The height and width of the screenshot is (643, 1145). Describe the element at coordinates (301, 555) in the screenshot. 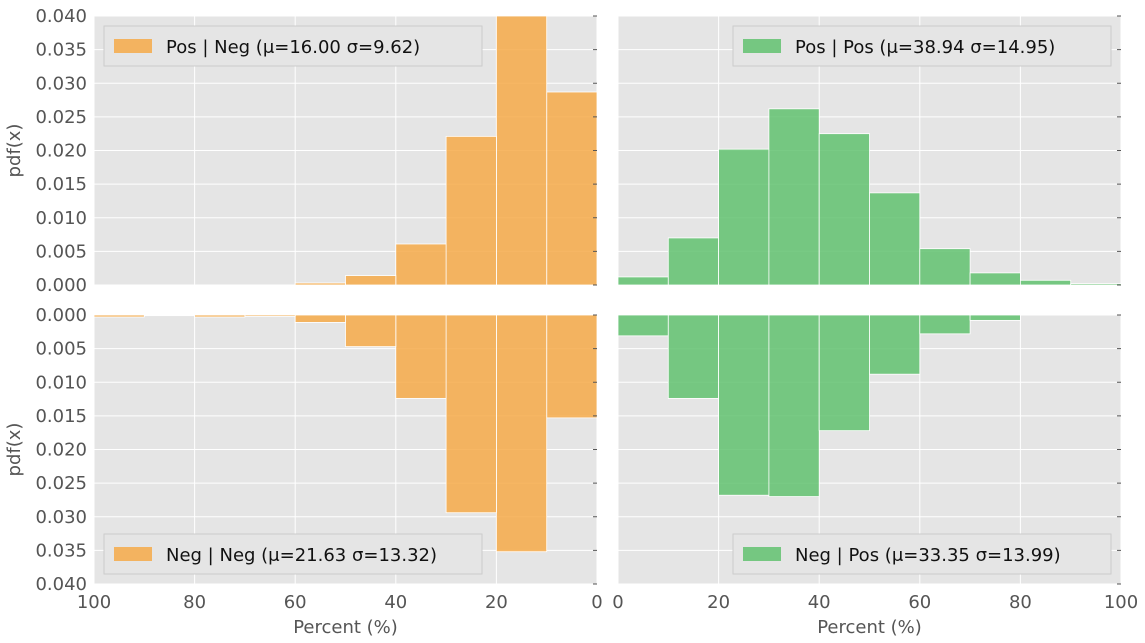

I see `legend-label: Neg | Neg (μ=21.63 σ=13.32)` at that location.